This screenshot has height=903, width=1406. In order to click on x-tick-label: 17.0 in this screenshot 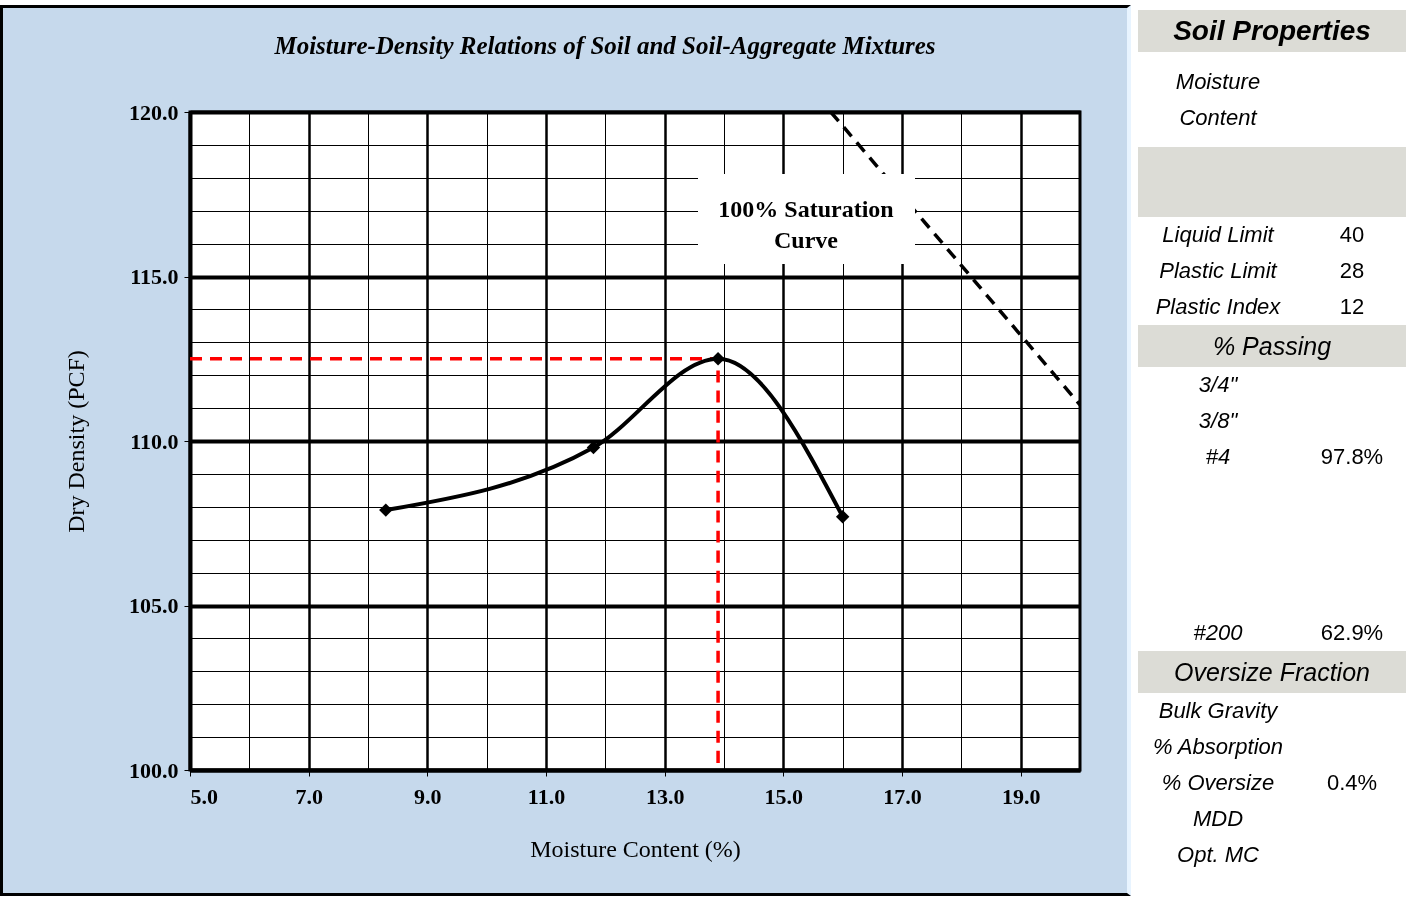, I will do `click(902, 796)`.